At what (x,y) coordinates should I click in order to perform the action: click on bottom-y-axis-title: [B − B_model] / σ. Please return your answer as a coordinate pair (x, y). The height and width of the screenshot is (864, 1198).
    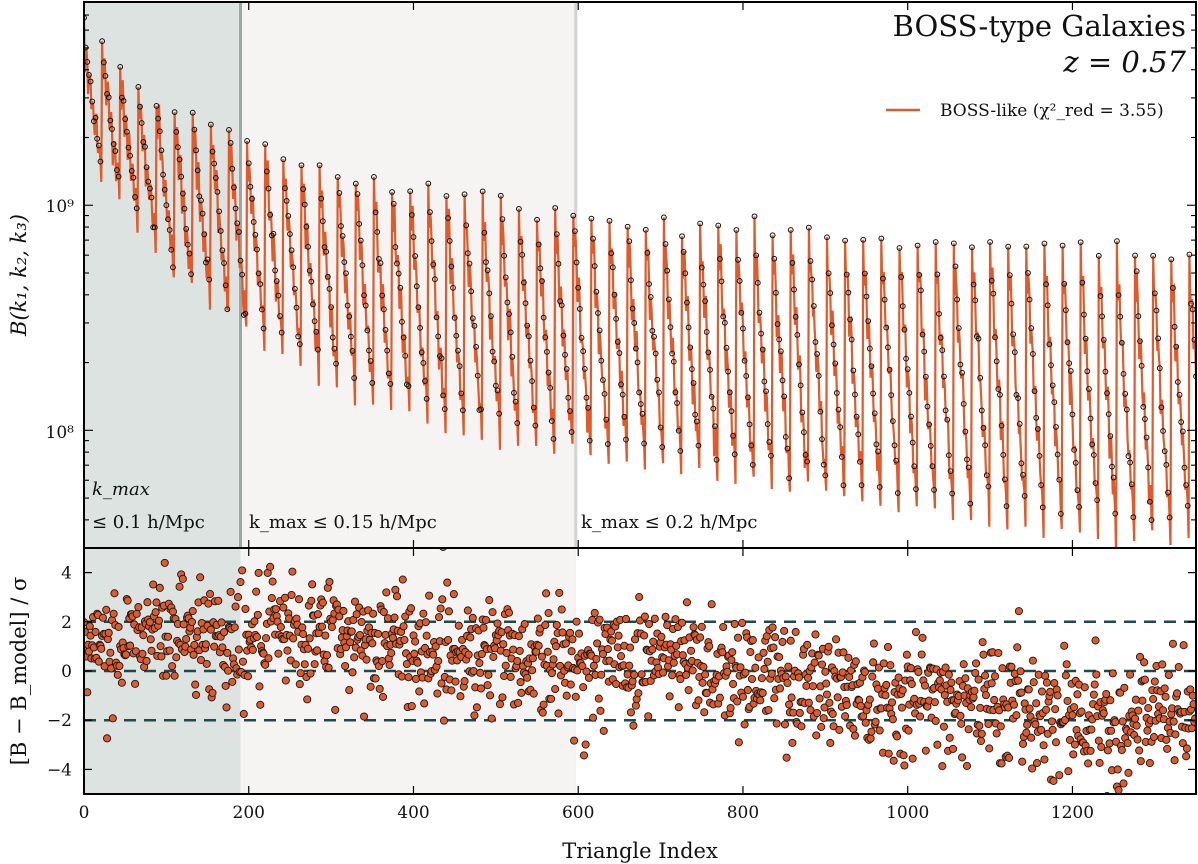
    Looking at the image, I should click on (19, 671).